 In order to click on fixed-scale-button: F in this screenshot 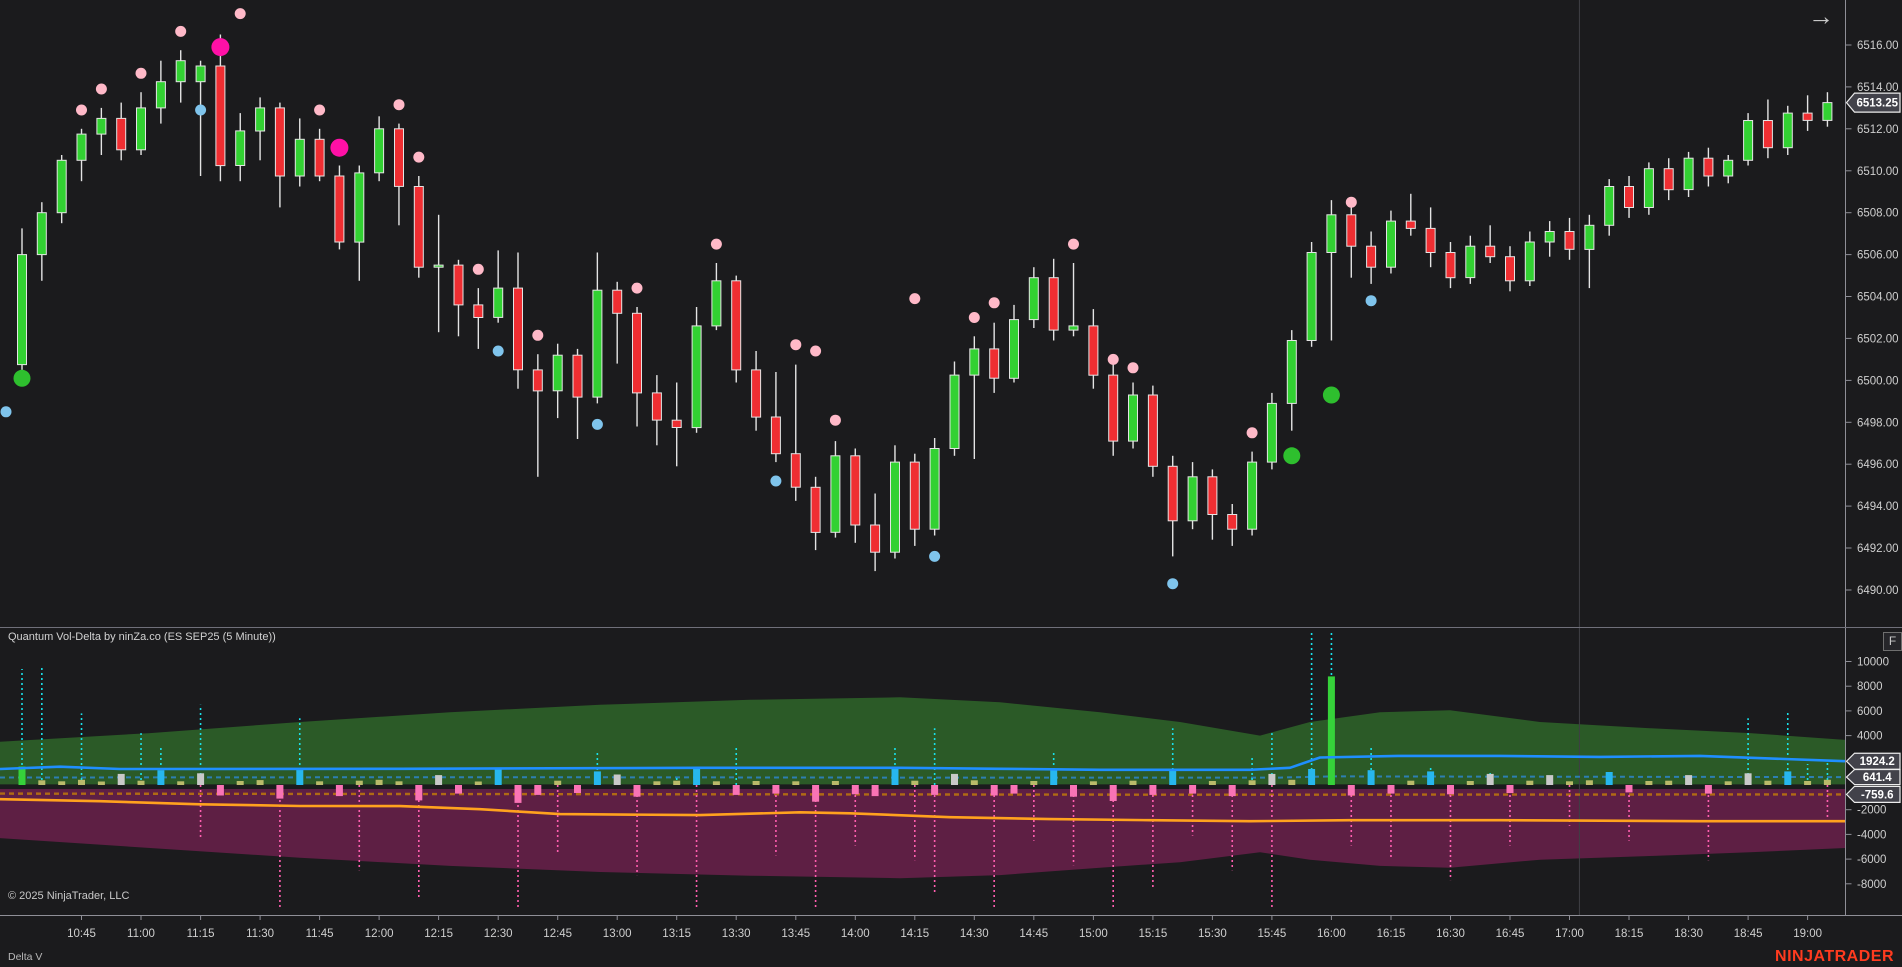, I will do `click(1892, 641)`.